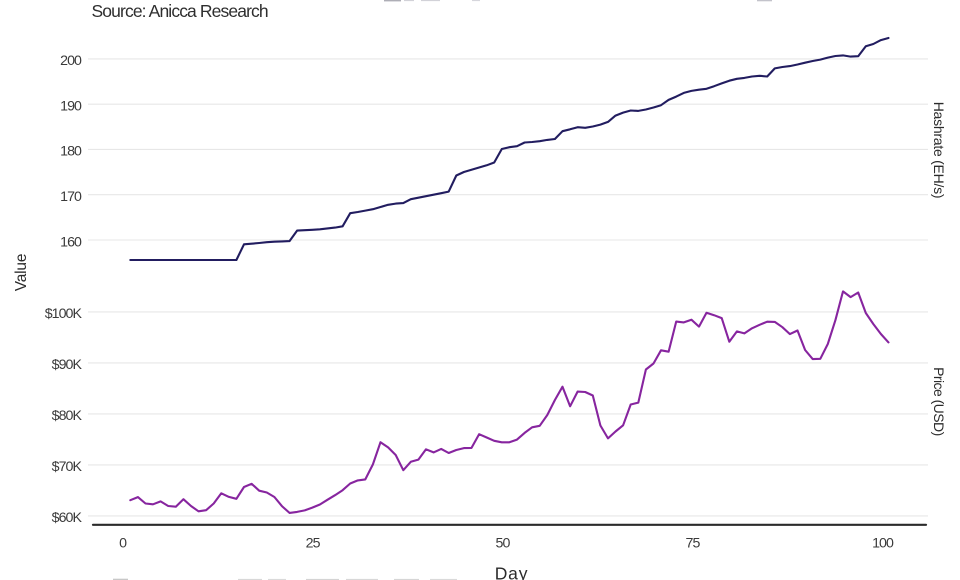  What do you see at coordinates (67, 467) in the screenshot?
I see `svg-text: $70K` at bounding box center [67, 467].